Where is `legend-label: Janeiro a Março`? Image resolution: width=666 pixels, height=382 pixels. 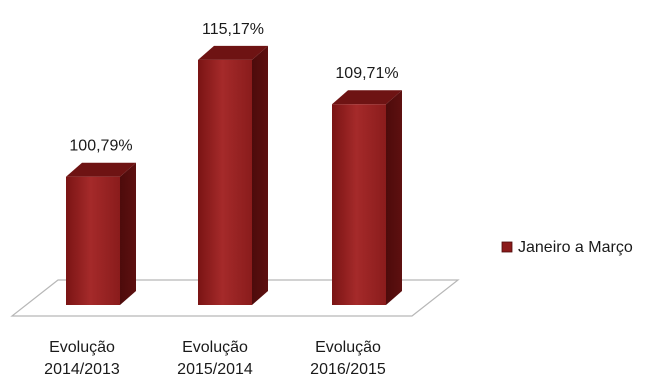
legend-label: Janeiro a Março is located at coordinates (575, 247).